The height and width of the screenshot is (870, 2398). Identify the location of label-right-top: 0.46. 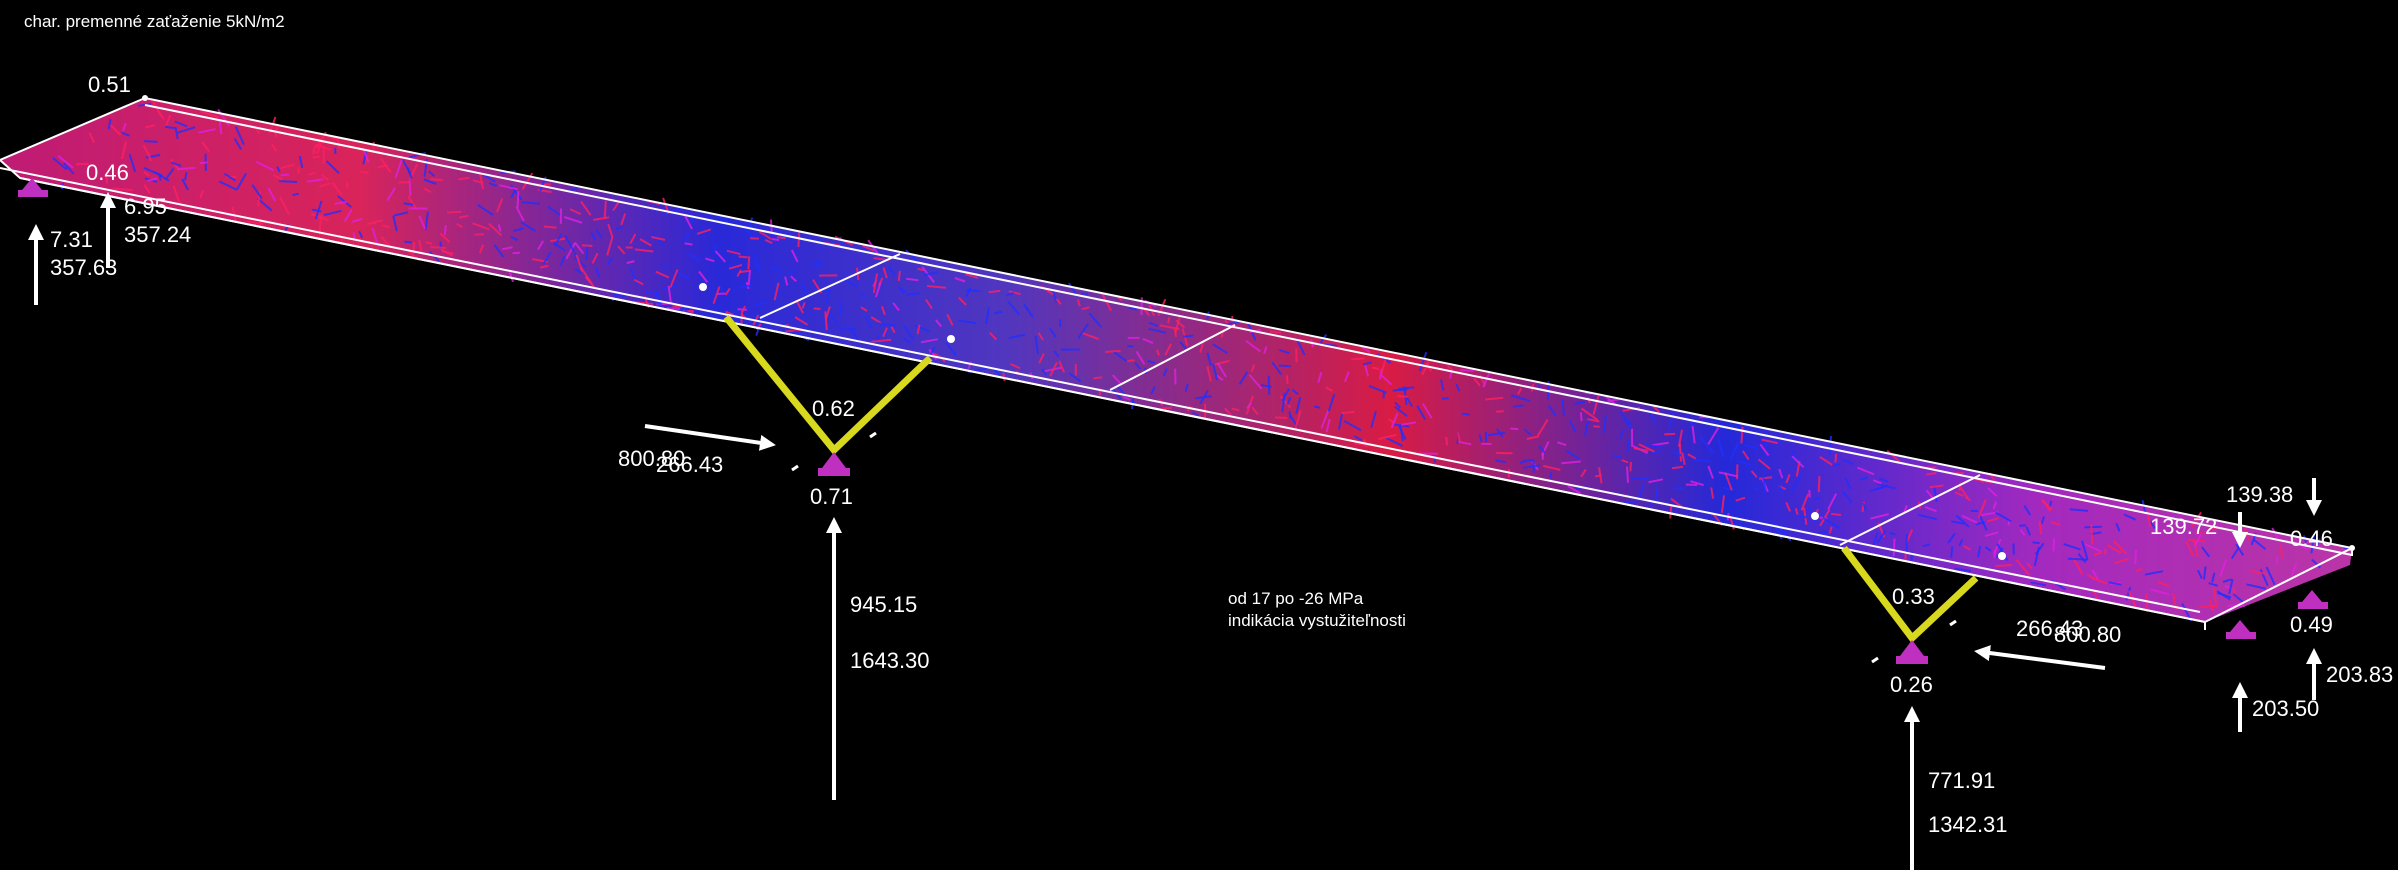
(2311, 538).